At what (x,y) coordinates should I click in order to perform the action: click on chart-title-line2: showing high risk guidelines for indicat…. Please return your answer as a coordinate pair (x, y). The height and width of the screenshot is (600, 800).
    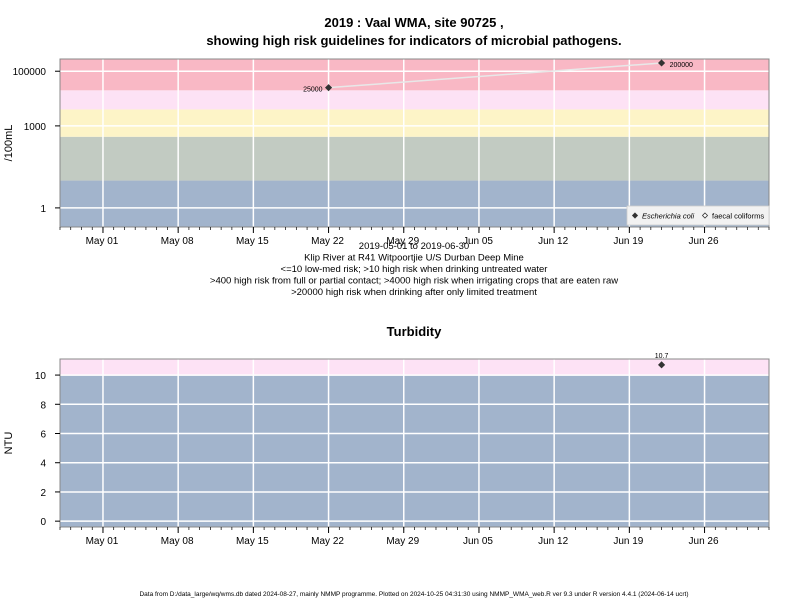
    Looking at the image, I should click on (413, 40).